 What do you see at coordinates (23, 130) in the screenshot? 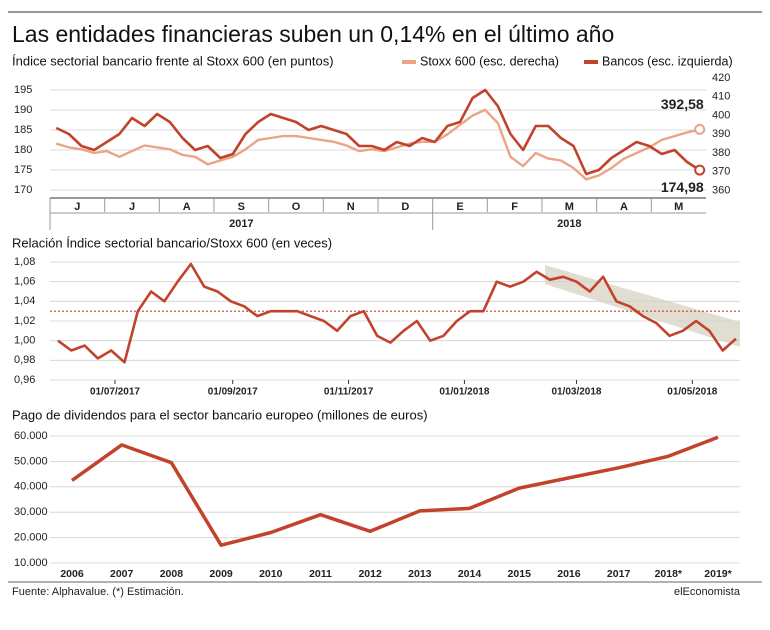
I see `y-tick-label: 185` at bounding box center [23, 130].